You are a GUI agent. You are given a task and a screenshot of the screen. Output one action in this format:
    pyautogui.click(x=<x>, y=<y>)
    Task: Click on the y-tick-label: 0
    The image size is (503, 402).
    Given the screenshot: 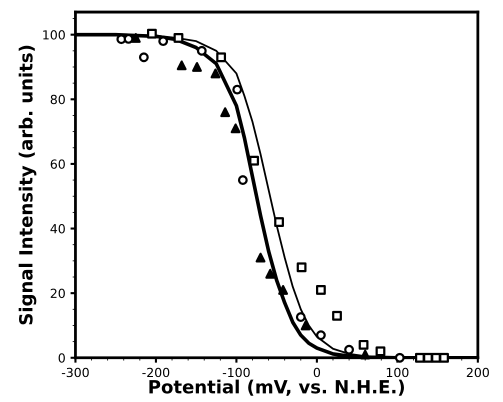 What is the action you would take?
    pyautogui.click(x=61, y=358)
    